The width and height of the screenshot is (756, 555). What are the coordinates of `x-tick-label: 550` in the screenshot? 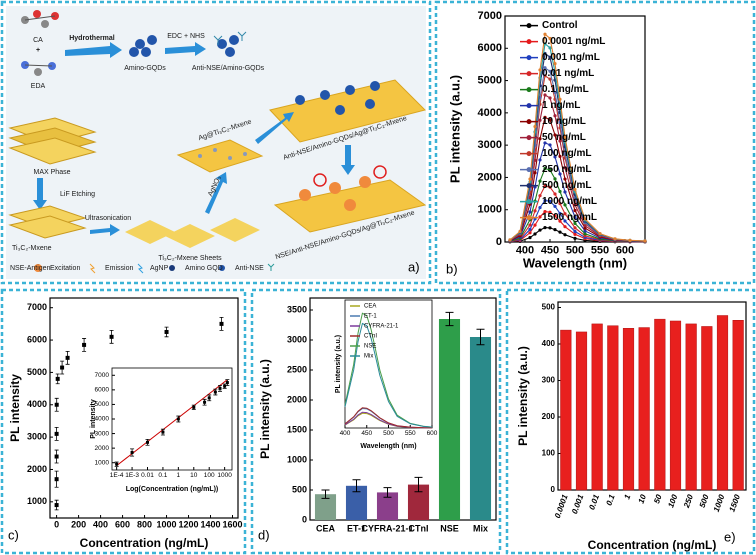 It's located at (410, 433).